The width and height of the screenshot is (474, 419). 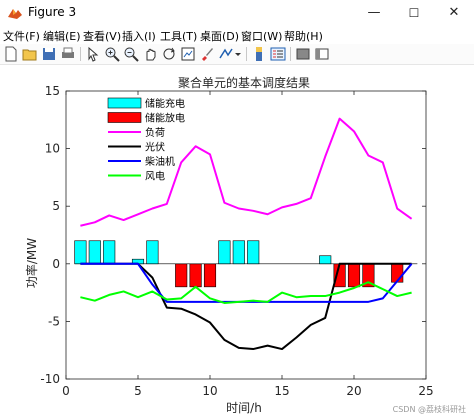 I want to click on maximize-button: ☐, so click(x=414, y=13).